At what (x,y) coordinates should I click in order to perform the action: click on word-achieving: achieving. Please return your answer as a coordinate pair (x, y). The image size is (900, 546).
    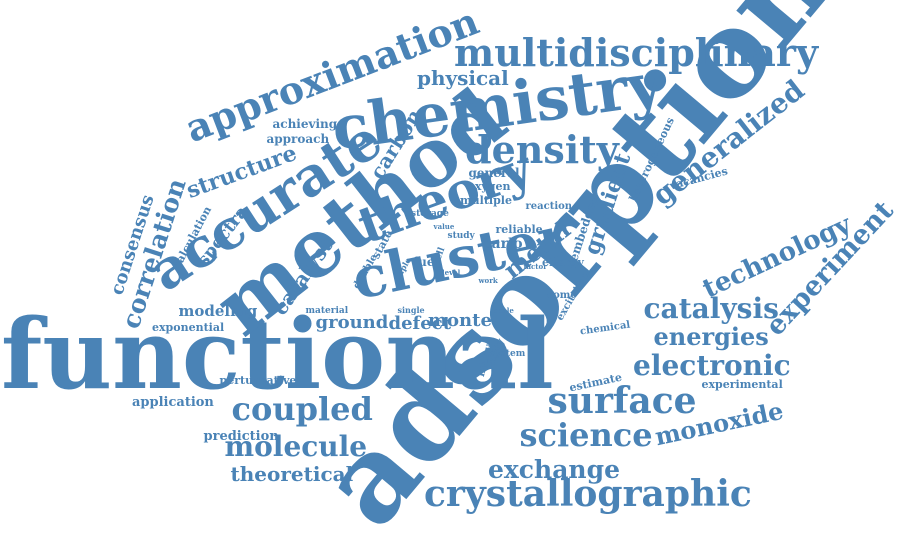
    Looking at the image, I should click on (305, 124).